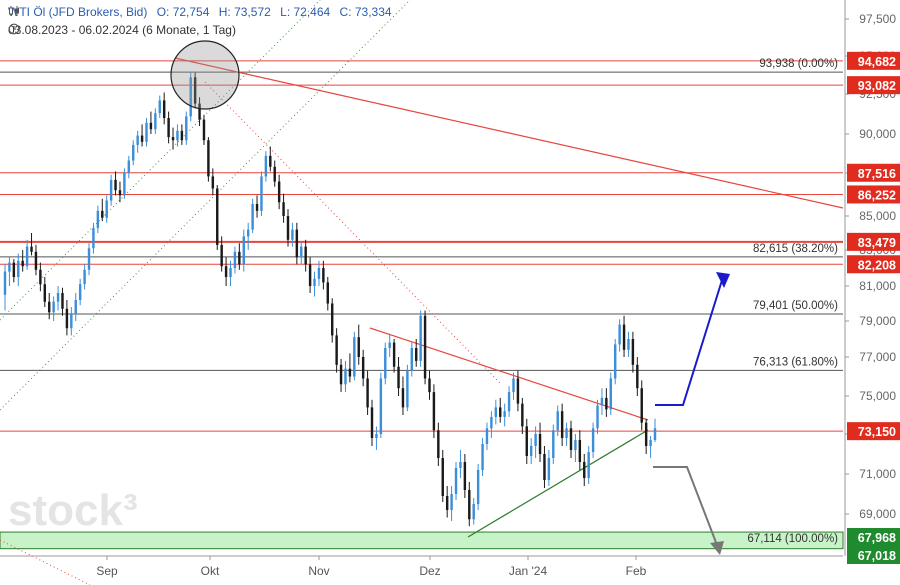  I want to click on price-tag-label: 87,516, so click(877, 174).